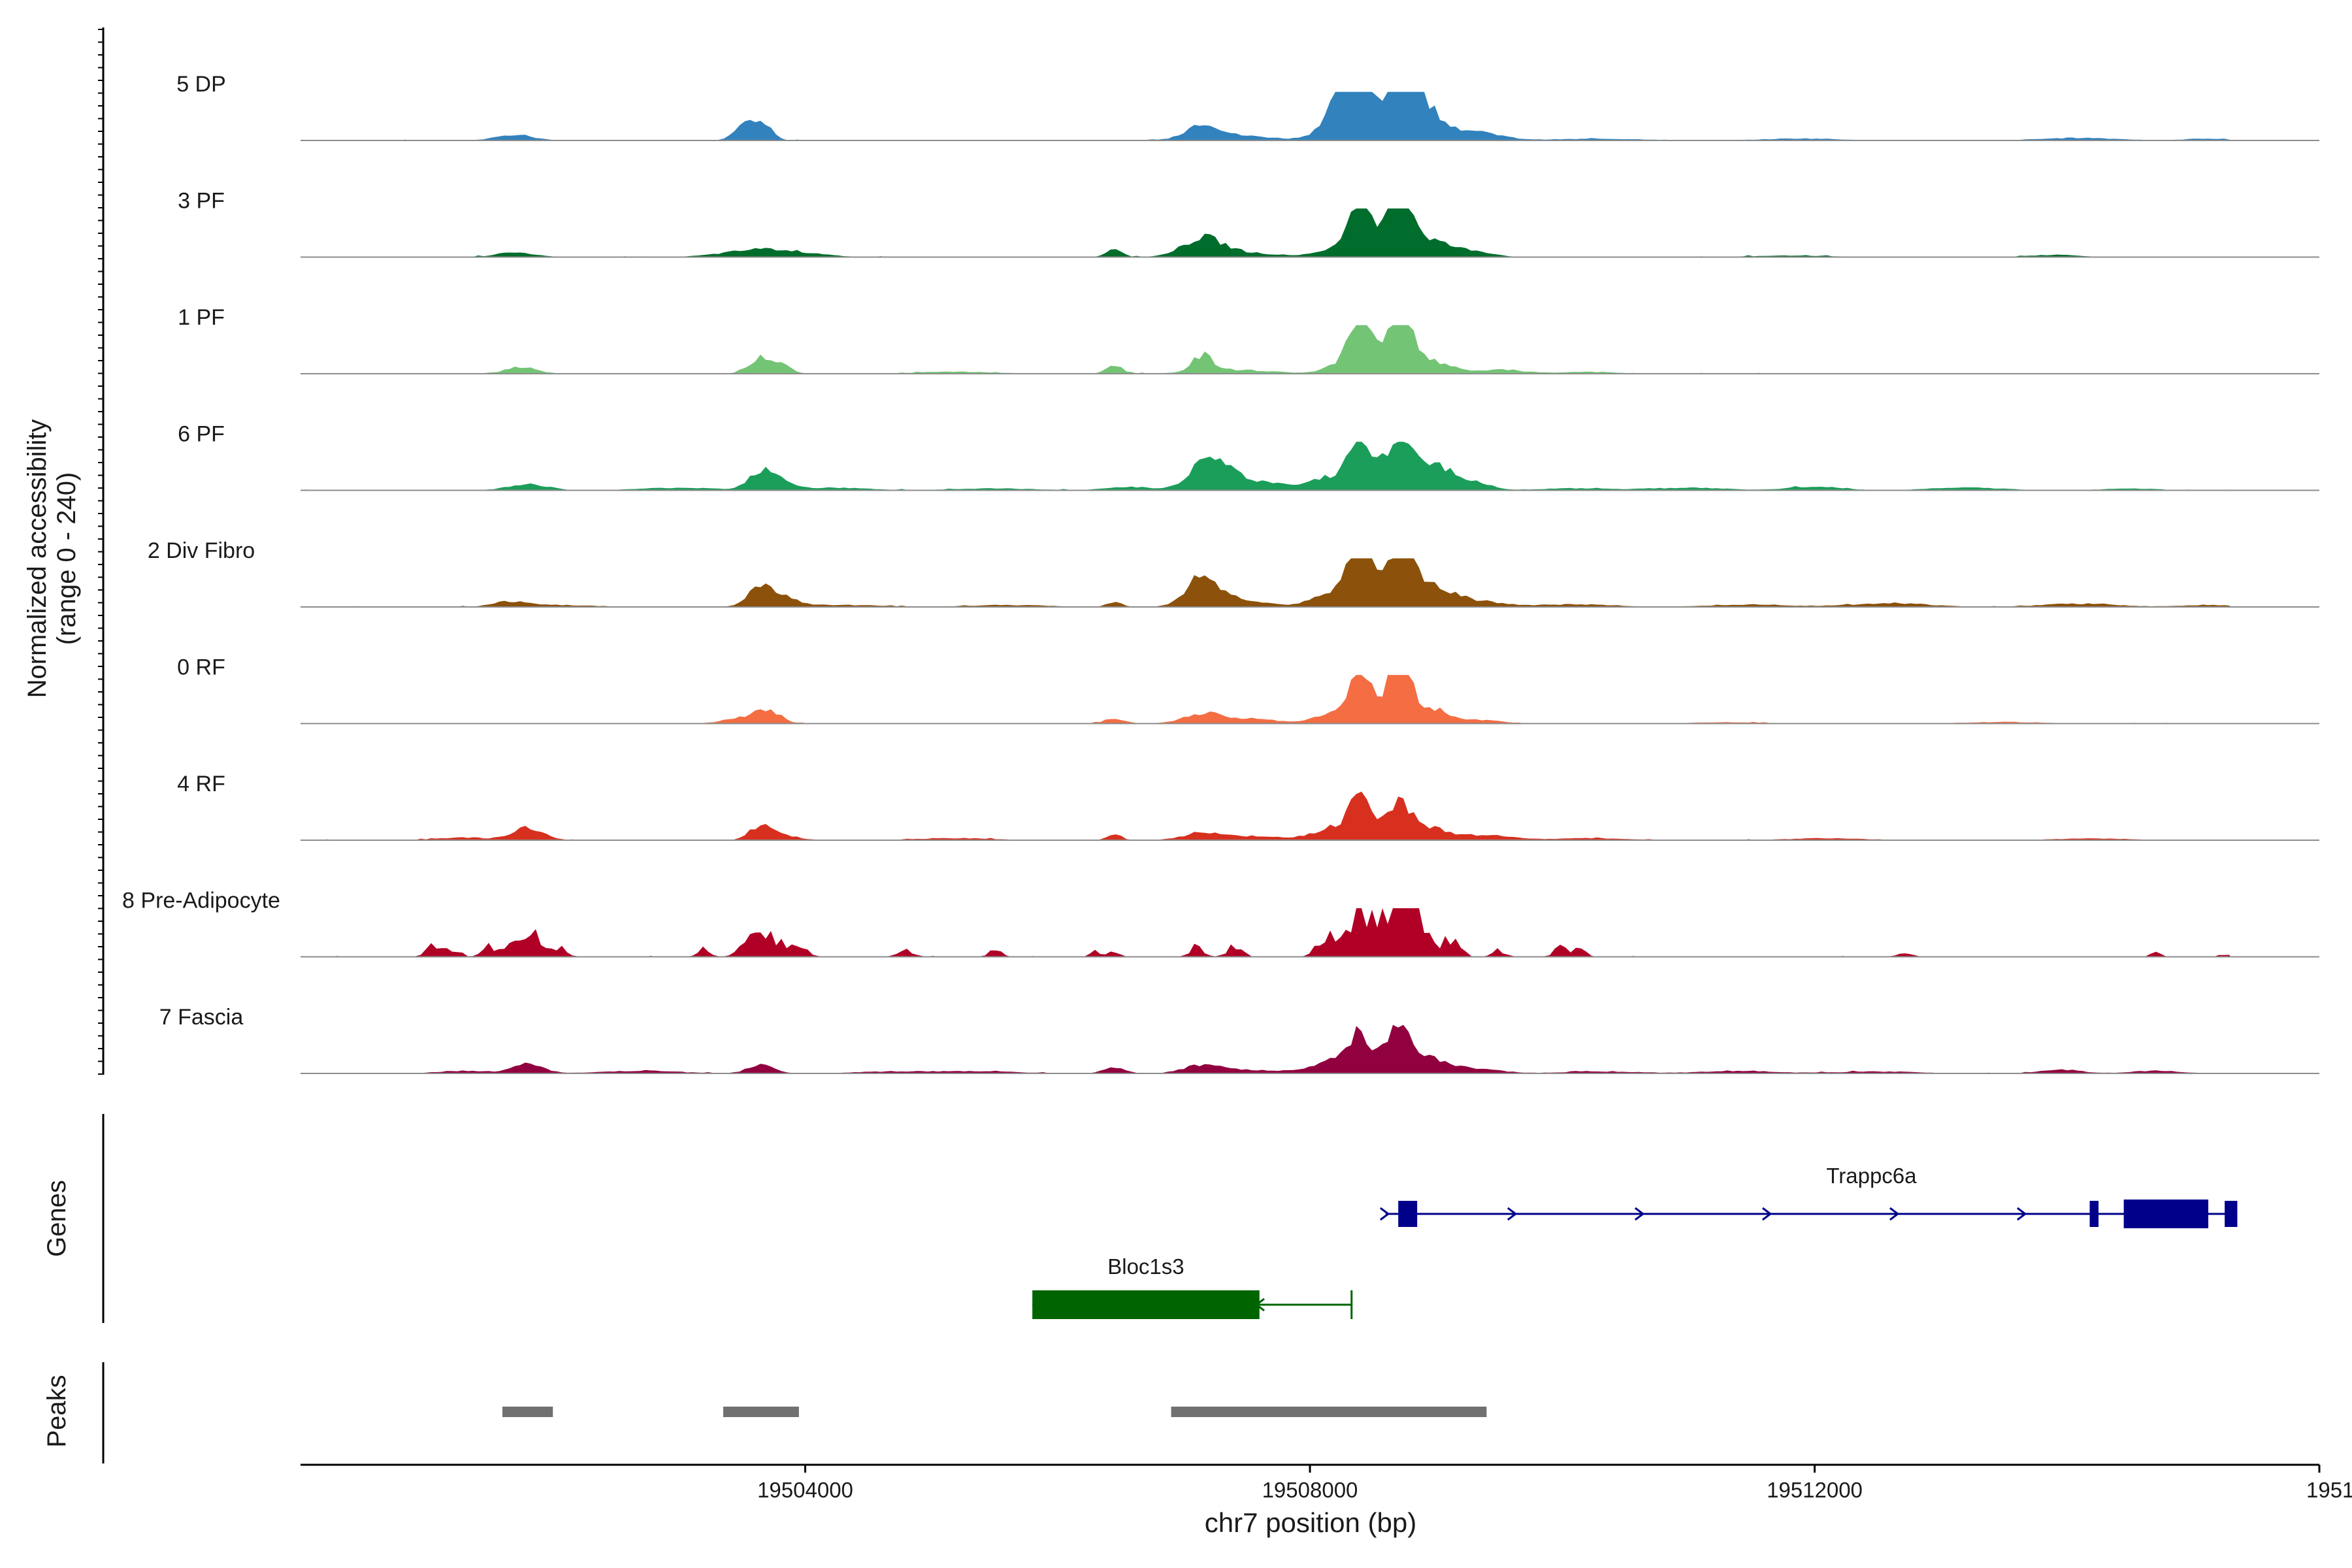 This screenshot has height=1568, width=2352. What do you see at coordinates (1808, 1196) in the screenshot?
I see `gene-trappc6a: Trappc6a` at bounding box center [1808, 1196].